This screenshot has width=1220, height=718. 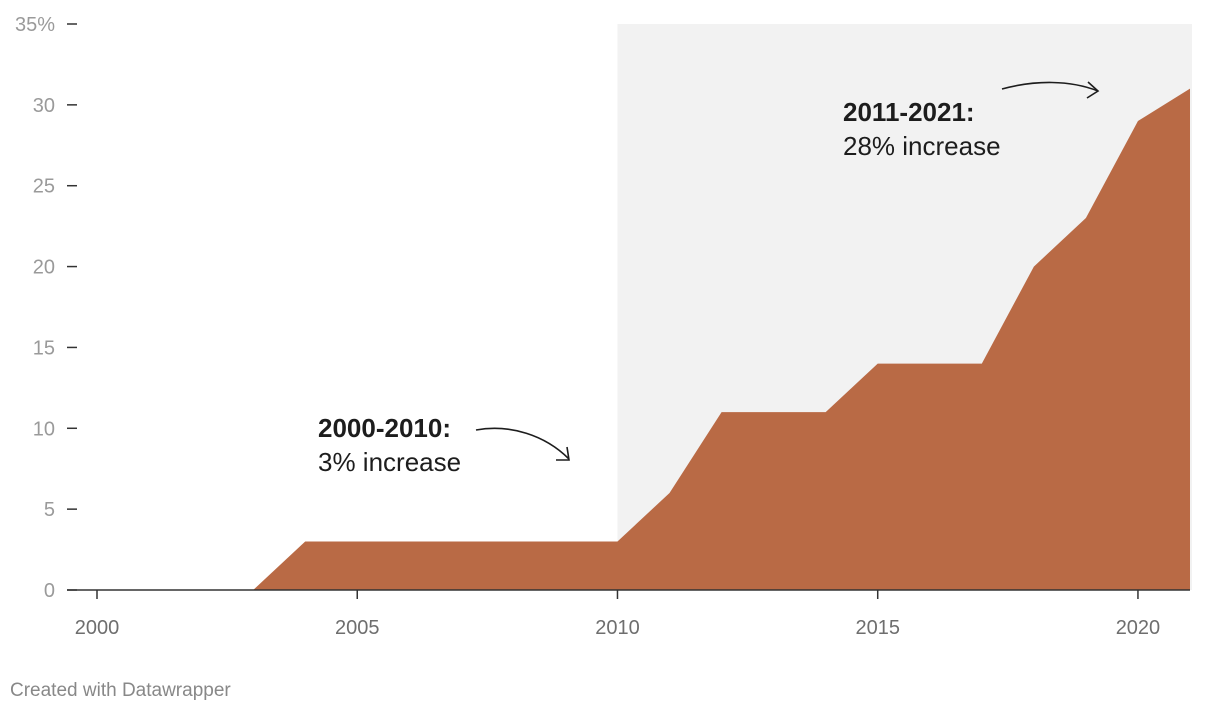 What do you see at coordinates (35, 25) in the screenshot?
I see `y-tick-label: 35%` at bounding box center [35, 25].